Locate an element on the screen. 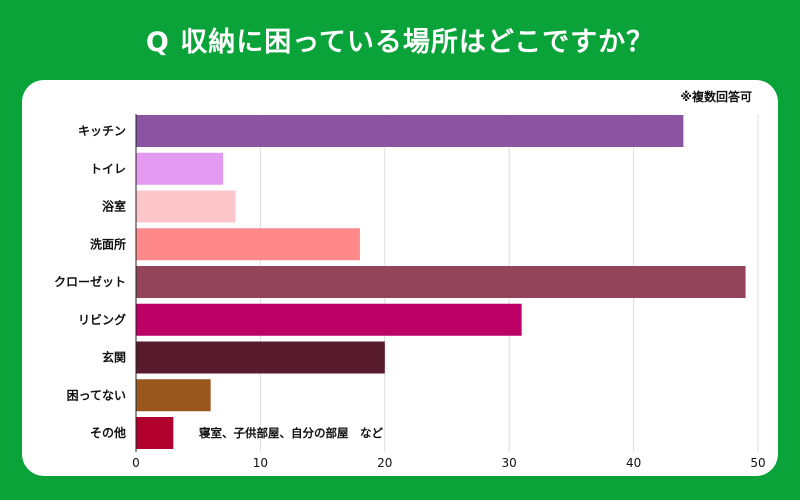 The height and width of the screenshot is (500, 800). x-tick-label: 40 is located at coordinates (633, 463).